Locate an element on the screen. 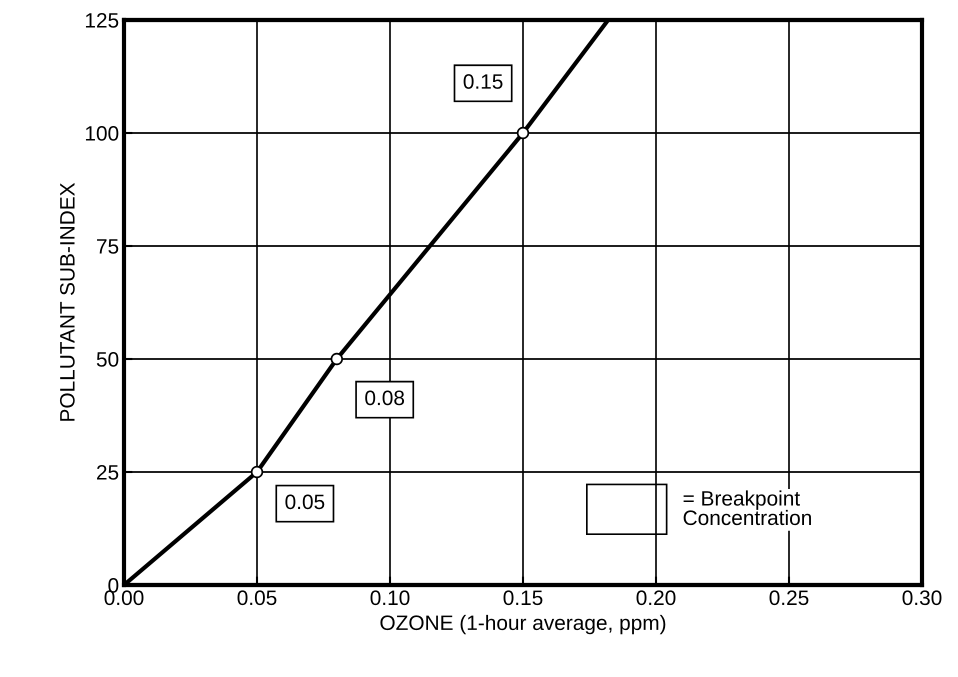 This screenshot has width=958, height=677. x-tick-label: 0.15 is located at coordinates (523, 598).